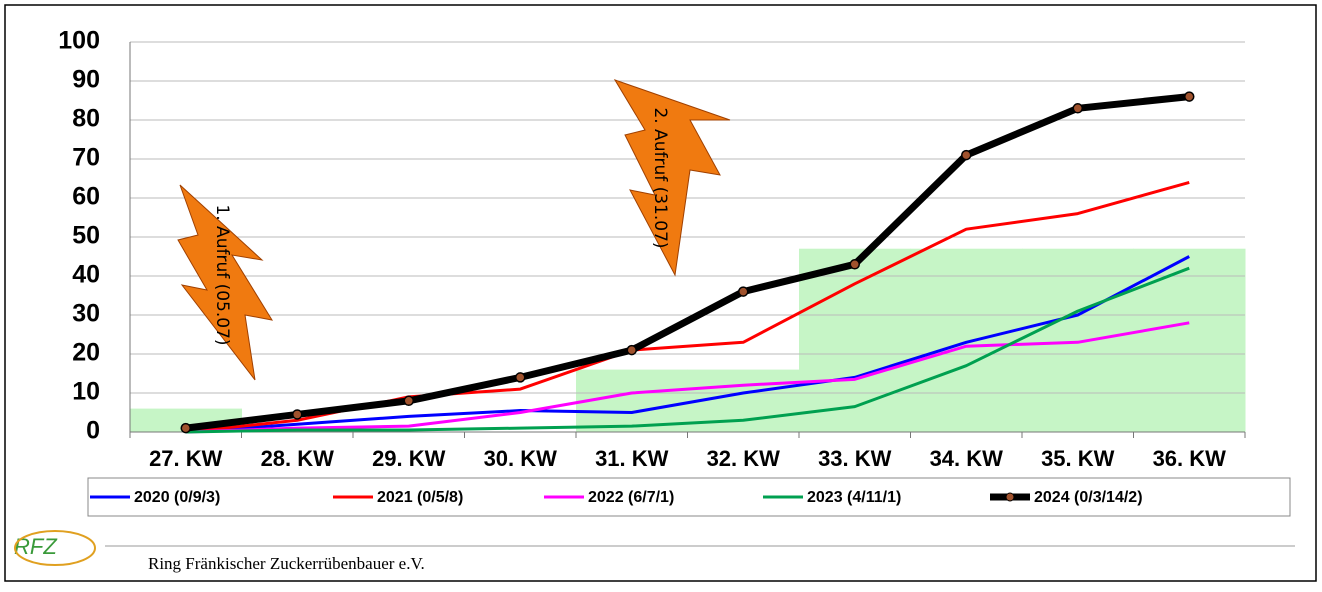 The height and width of the screenshot is (592, 1322). Describe the element at coordinates (222, 274) in the screenshot. I see `annotation: 1. Aufruf (05.07)` at that location.